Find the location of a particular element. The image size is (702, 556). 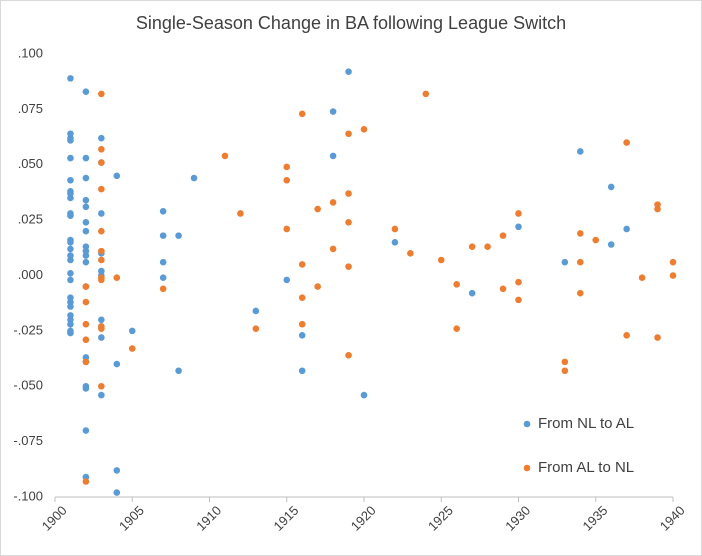

y-tick-label: .100 is located at coordinates (30, 52).